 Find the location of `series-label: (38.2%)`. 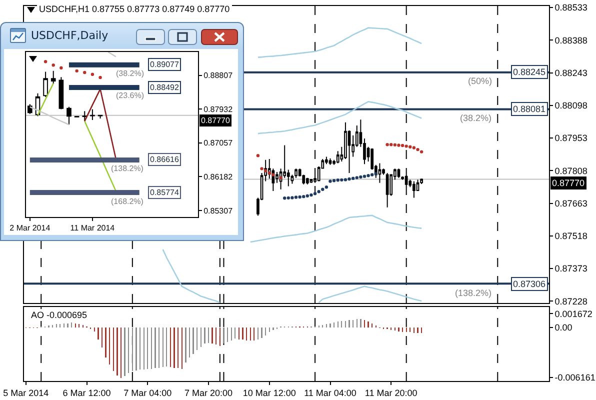

series-label: (38.2%) is located at coordinates (130, 73).